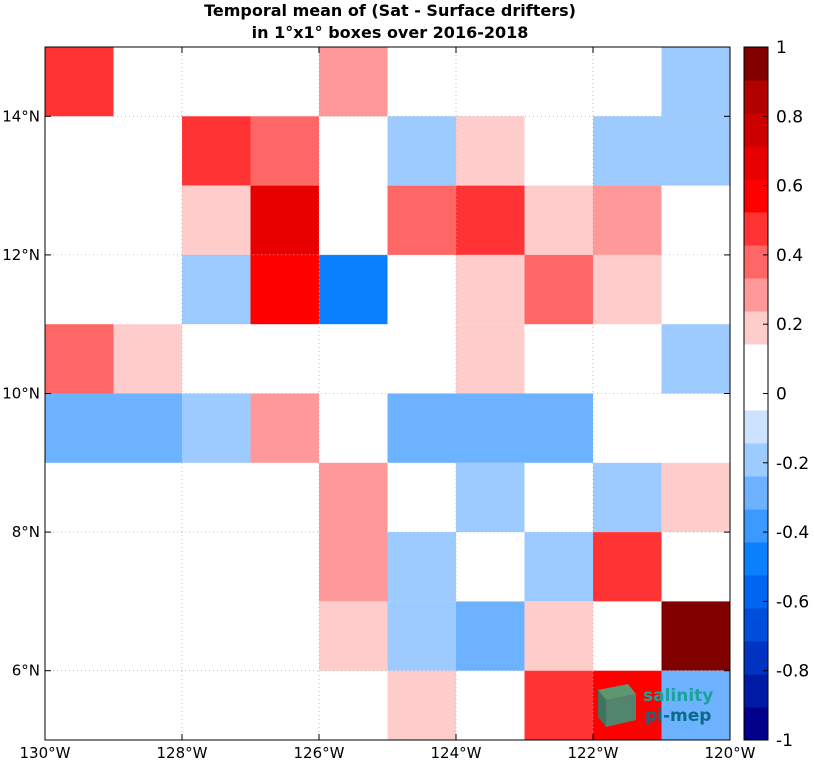 This screenshot has height=763, width=814. Describe the element at coordinates (21, 255) in the screenshot. I see `y-tick-label: 12°N` at that location.